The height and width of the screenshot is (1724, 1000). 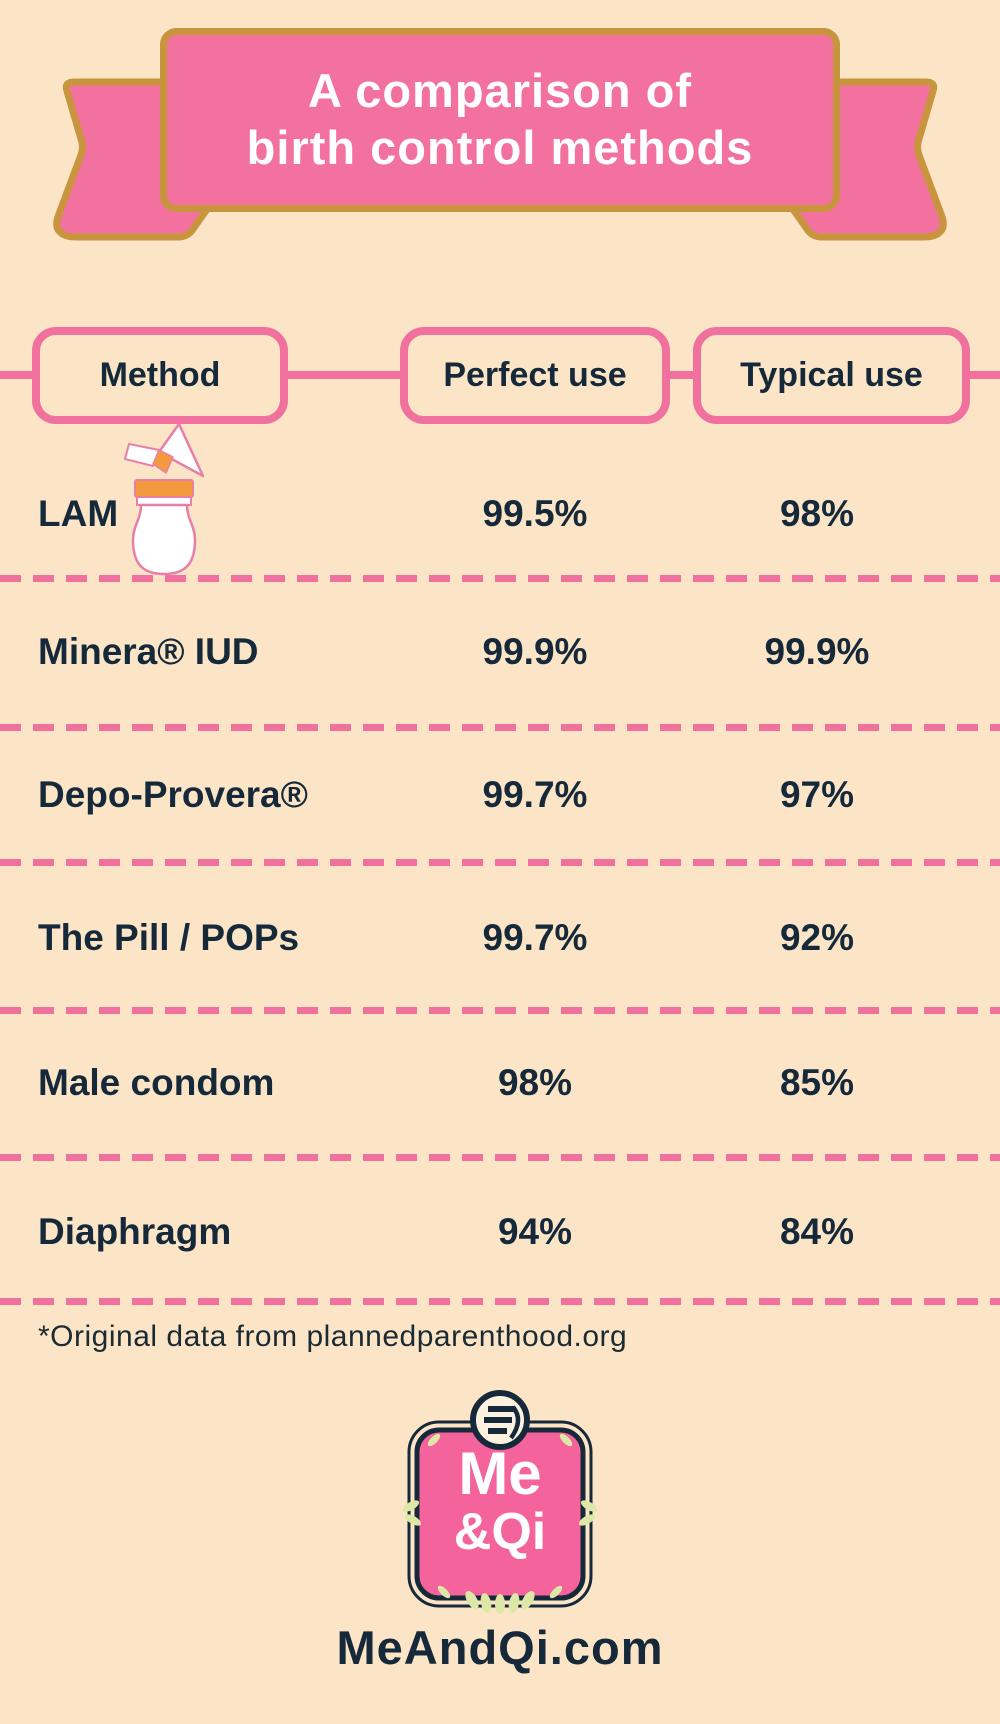 I want to click on column-header-typical-use: Typical use, so click(x=831, y=375).